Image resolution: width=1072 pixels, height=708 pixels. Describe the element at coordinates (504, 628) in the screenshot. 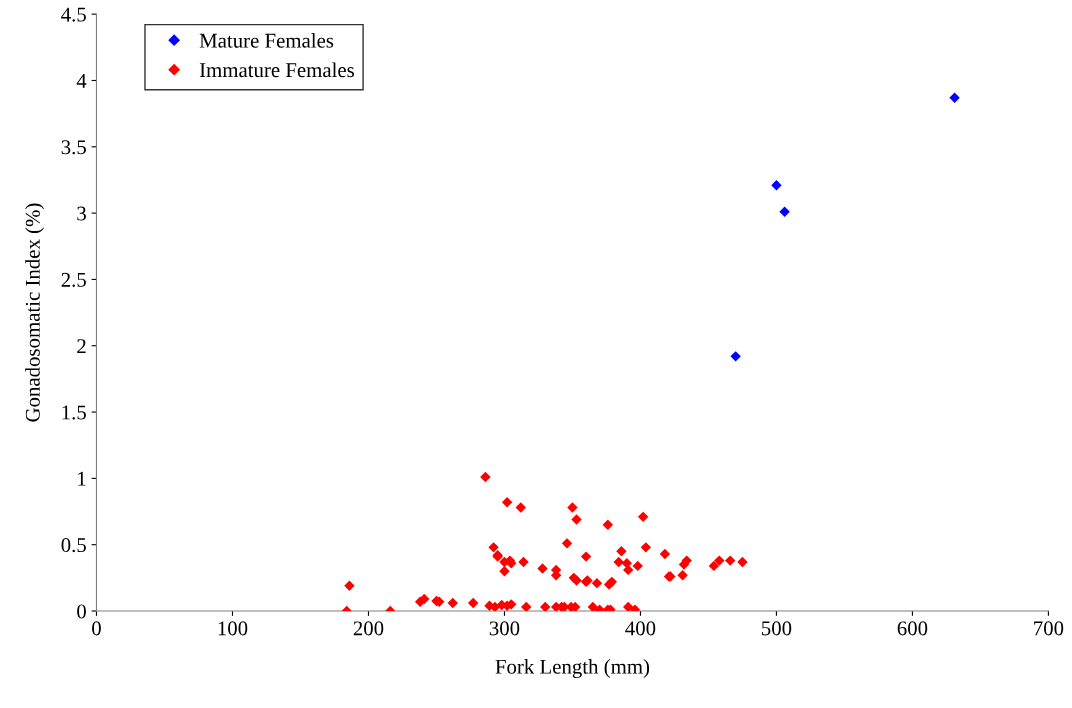

I see `x-tick-label: 300` at that location.